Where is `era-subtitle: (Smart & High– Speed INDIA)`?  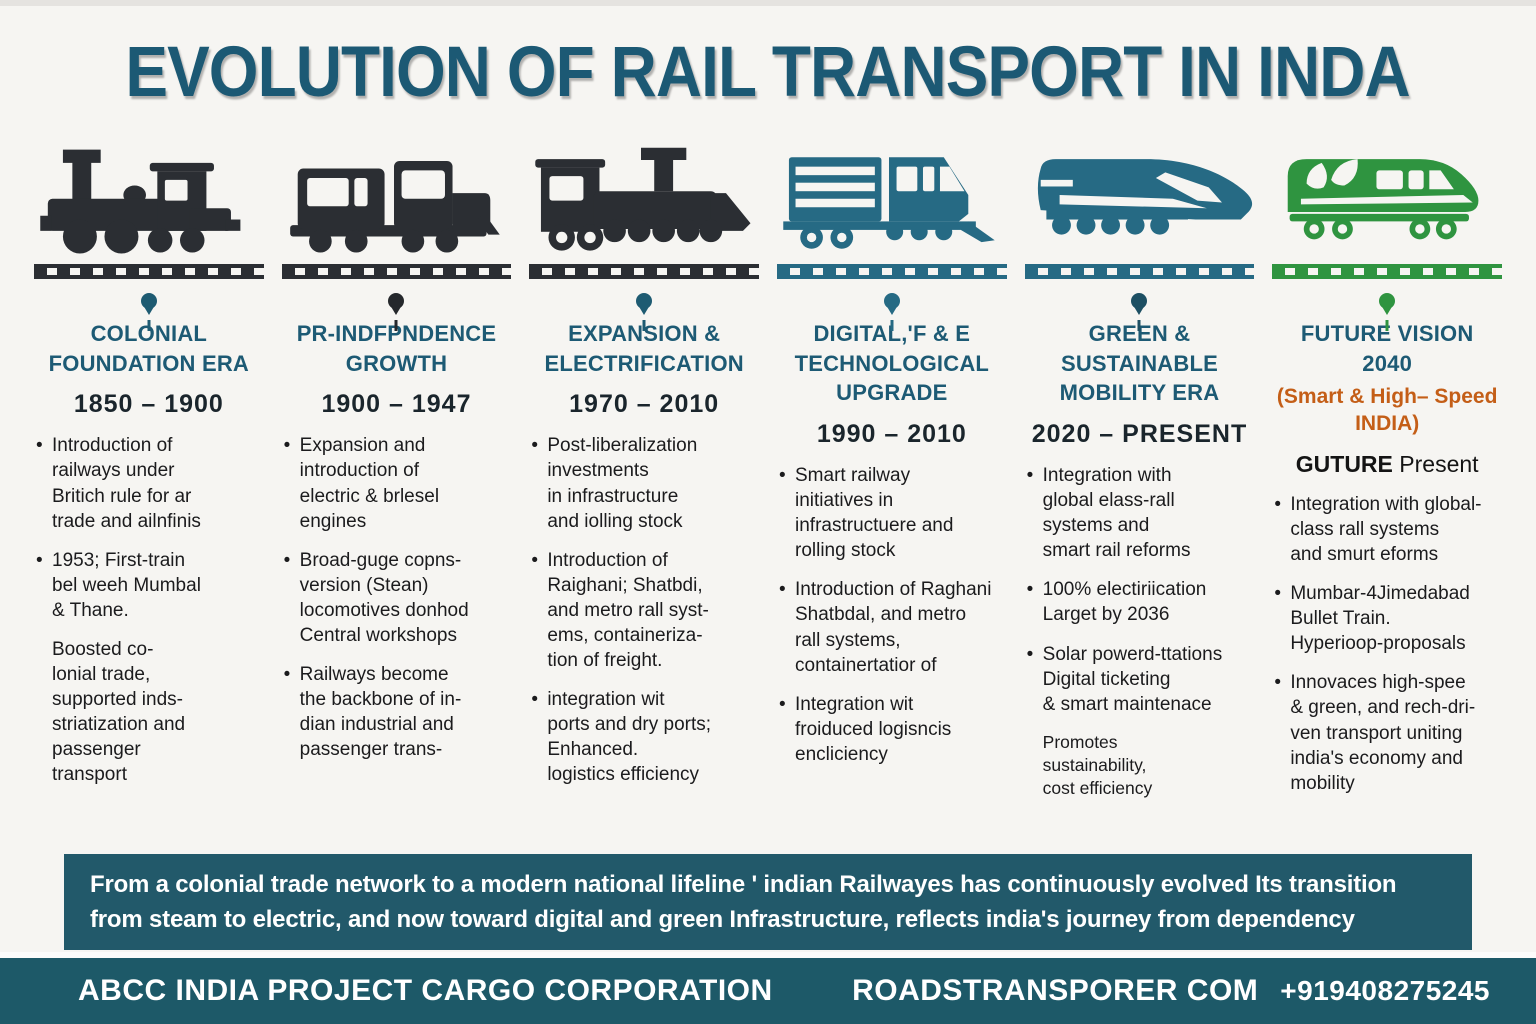
era-subtitle: (Smart & High– Speed INDIA) is located at coordinates (1387, 410).